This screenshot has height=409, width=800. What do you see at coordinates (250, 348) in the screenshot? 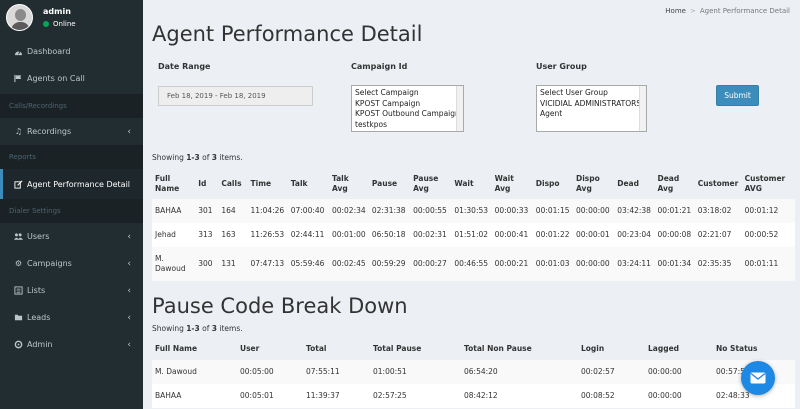
I see `column-header: User` at bounding box center [250, 348].